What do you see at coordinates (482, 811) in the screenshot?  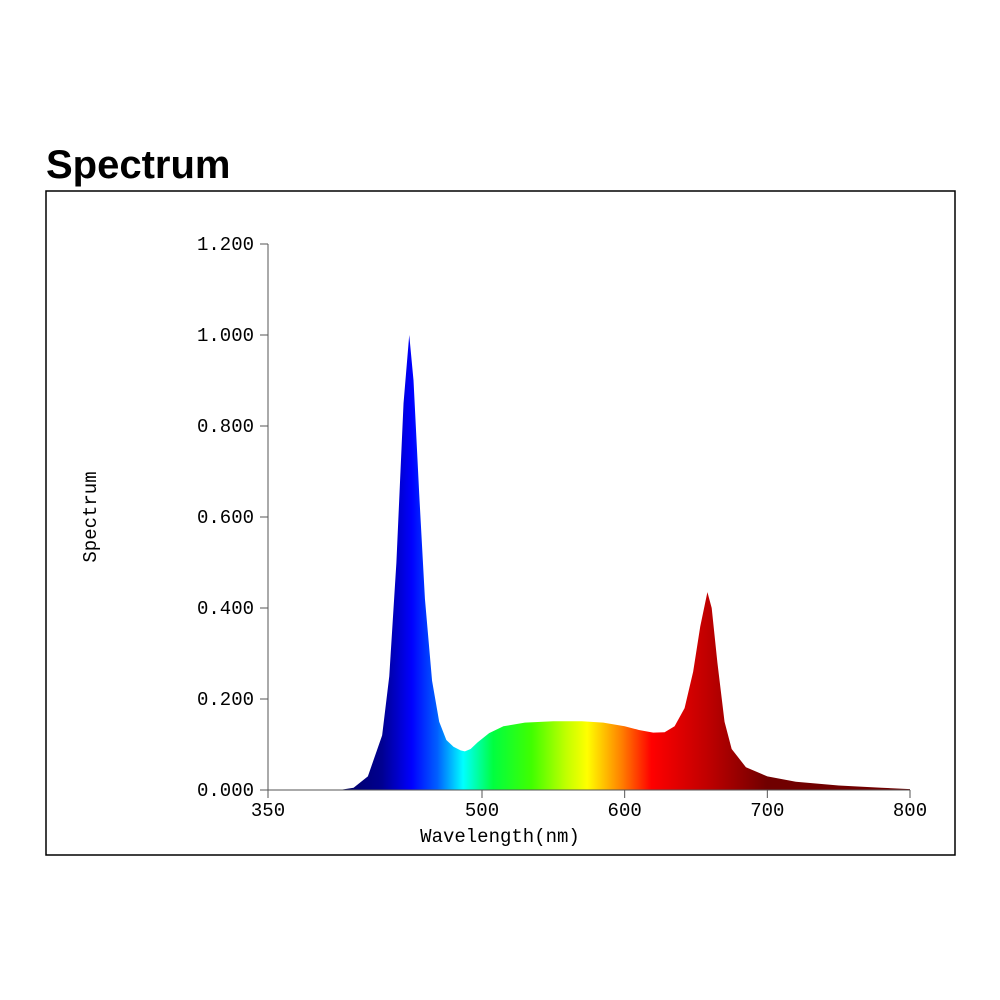 I see `x-tick-label: 500` at bounding box center [482, 811].